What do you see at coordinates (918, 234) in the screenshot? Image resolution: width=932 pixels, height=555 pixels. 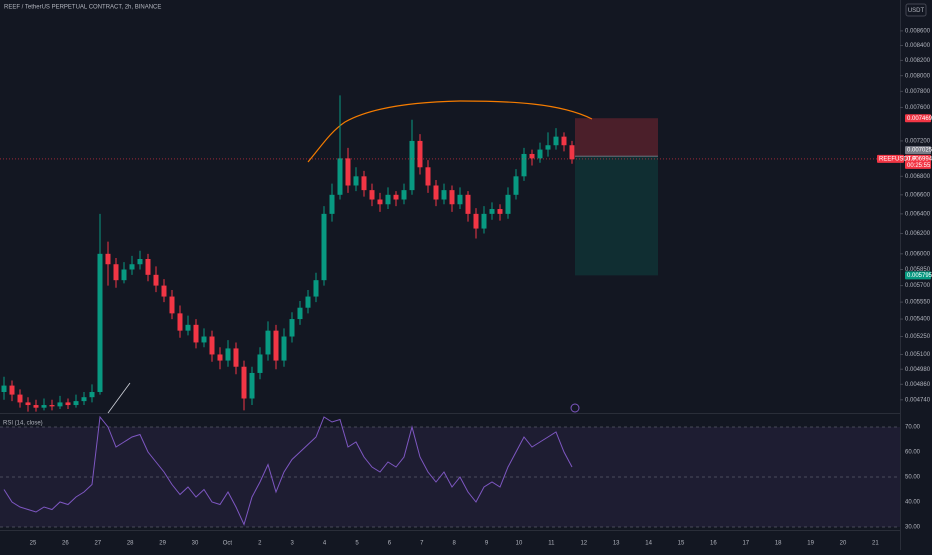 I see `y-tick-label: 0.006200` at bounding box center [918, 234].